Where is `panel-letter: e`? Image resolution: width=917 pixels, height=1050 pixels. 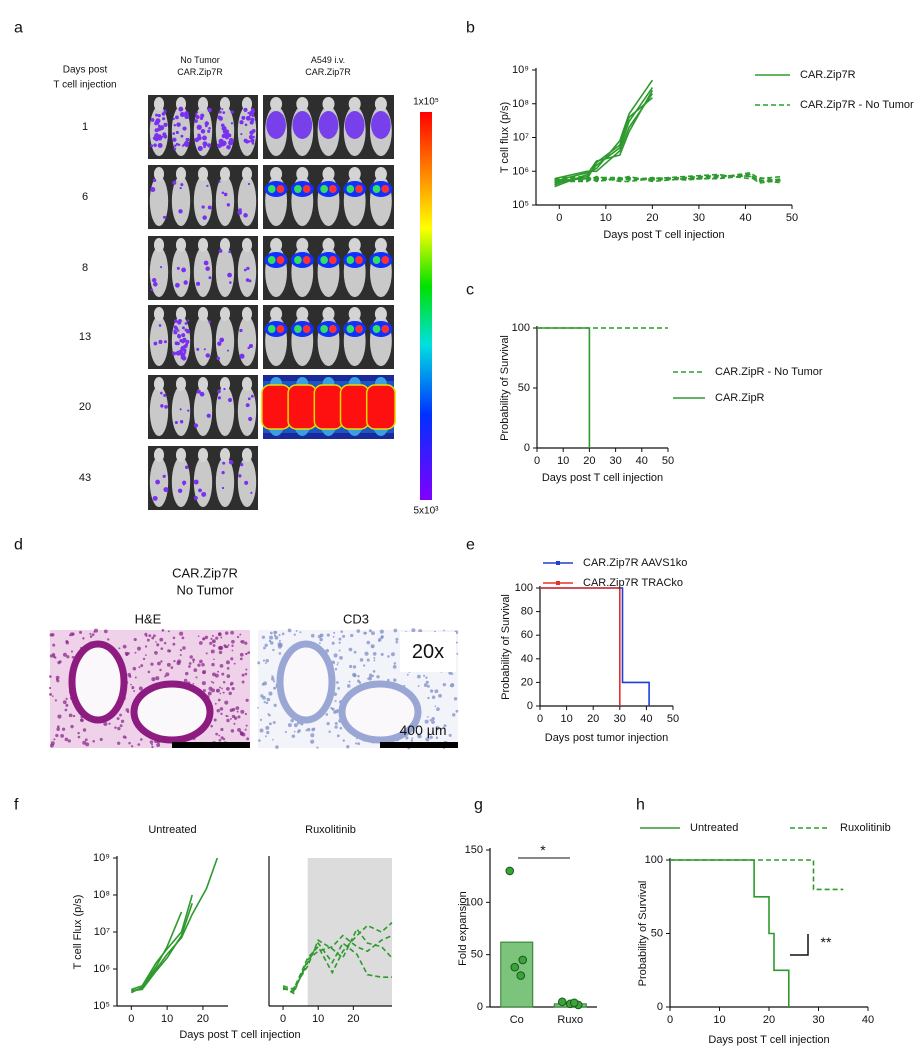 panel-letter: e is located at coordinates (470, 545).